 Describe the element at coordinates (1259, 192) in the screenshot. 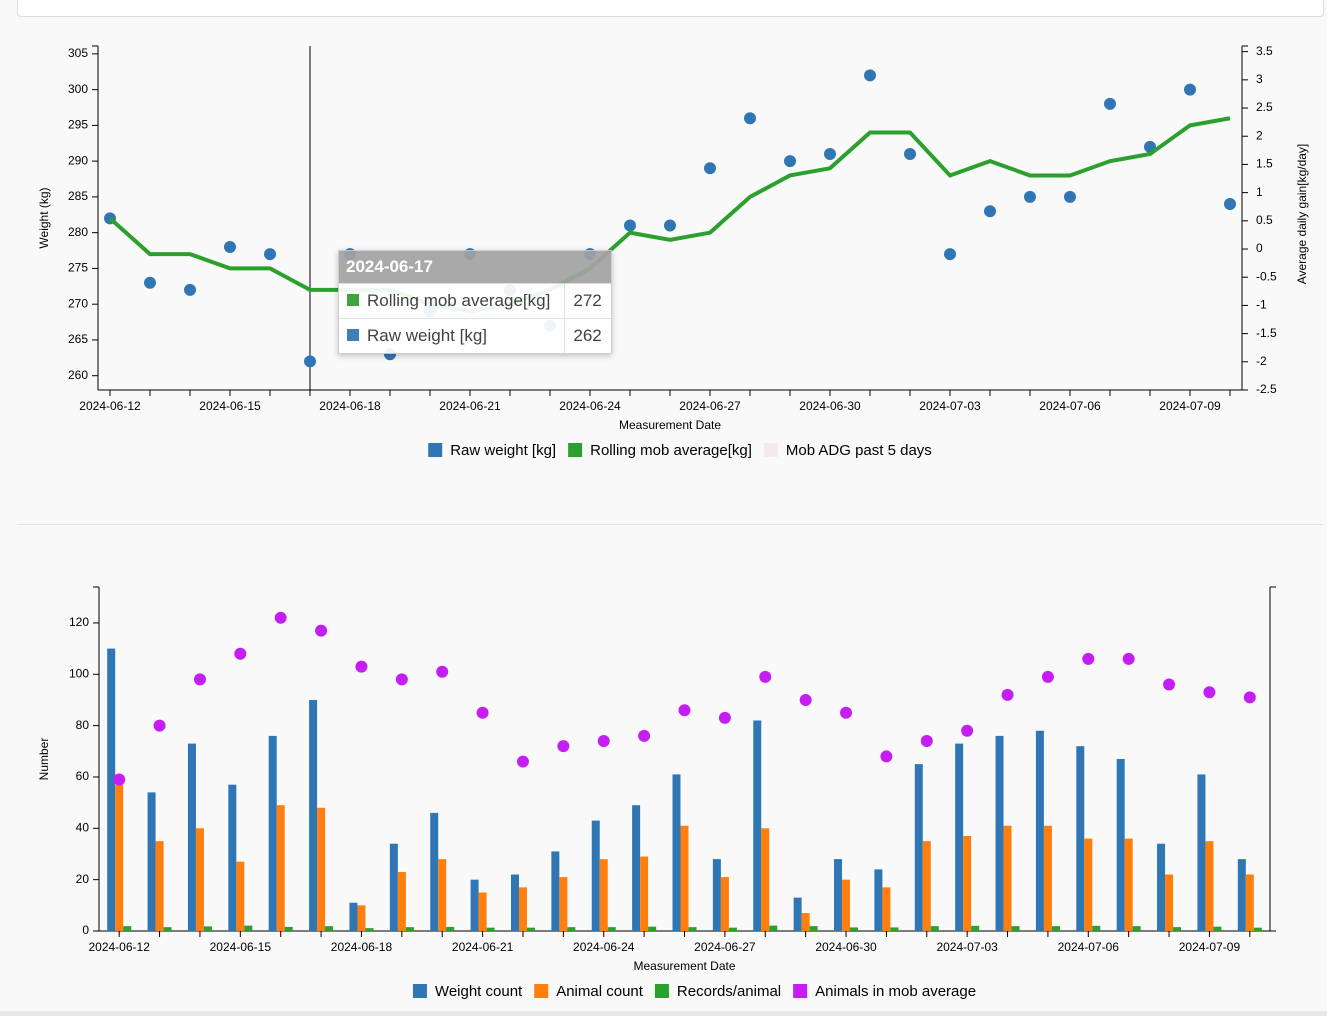

I see `y2-tick-label: 1` at that location.